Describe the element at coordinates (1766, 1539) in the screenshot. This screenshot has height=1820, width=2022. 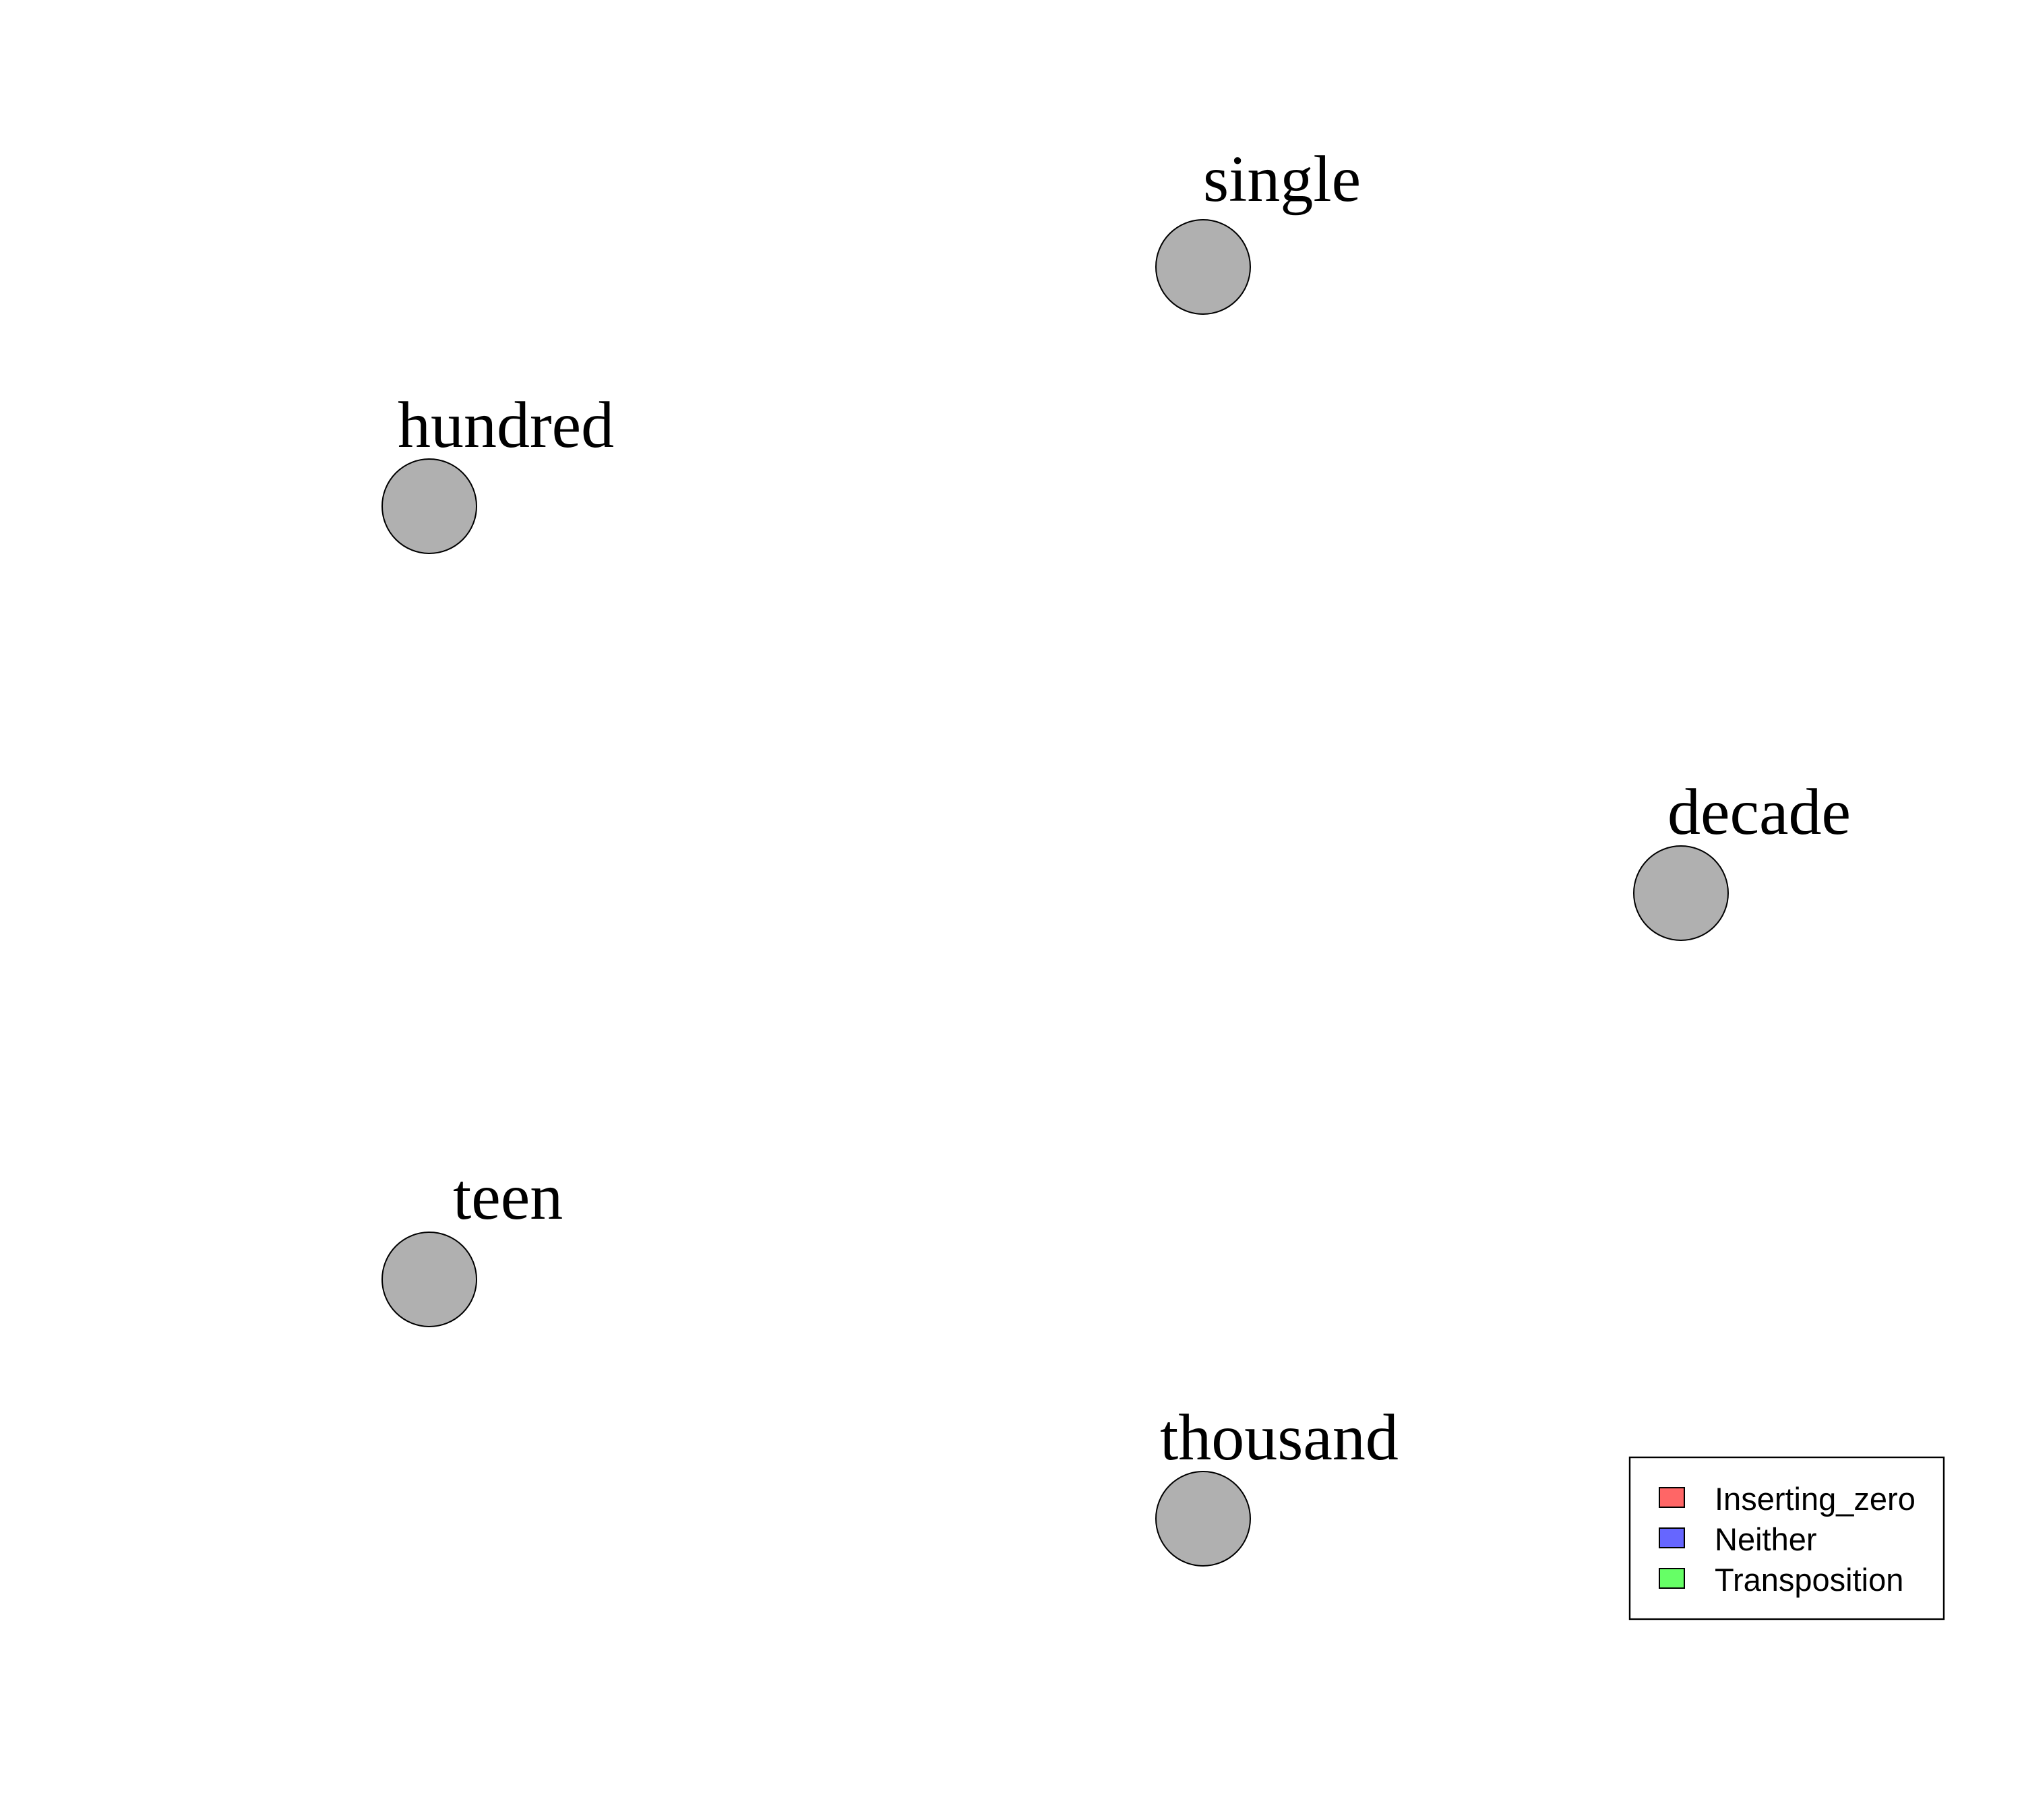
I see `legend-label-neither: Neither` at that location.